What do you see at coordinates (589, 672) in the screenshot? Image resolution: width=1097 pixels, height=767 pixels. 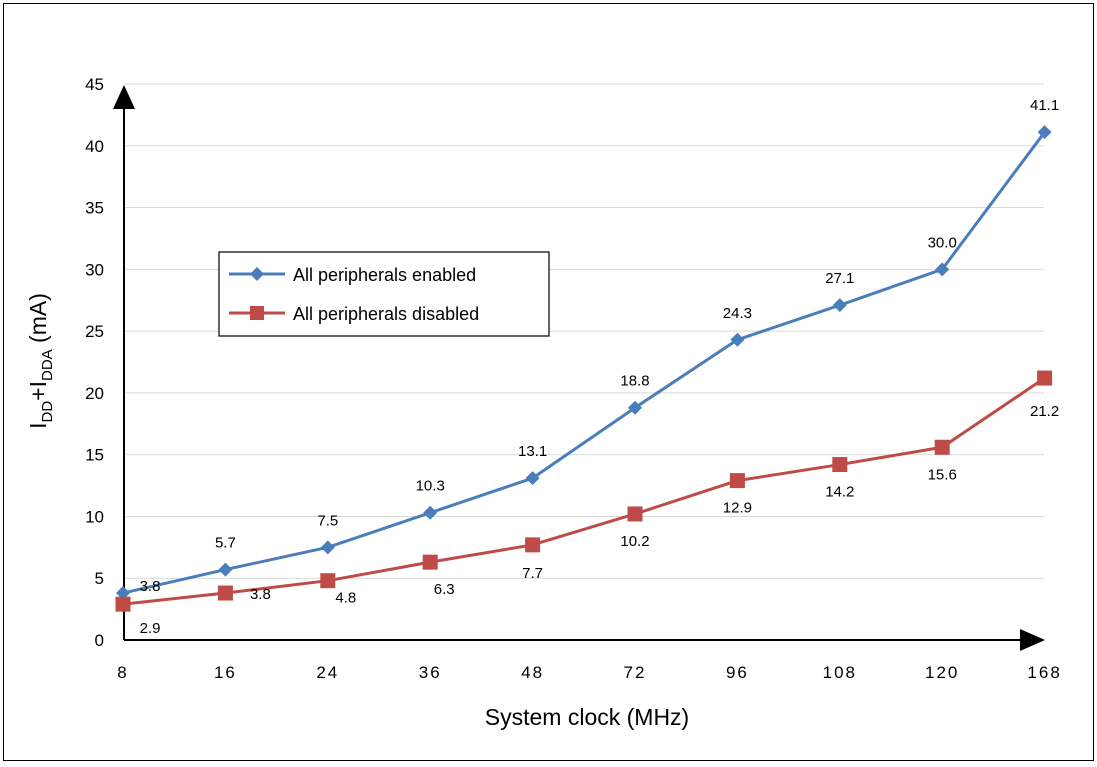 I see `x-tick-labels: 8 16 24 36 48 72 96 108 120 168` at bounding box center [589, 672].